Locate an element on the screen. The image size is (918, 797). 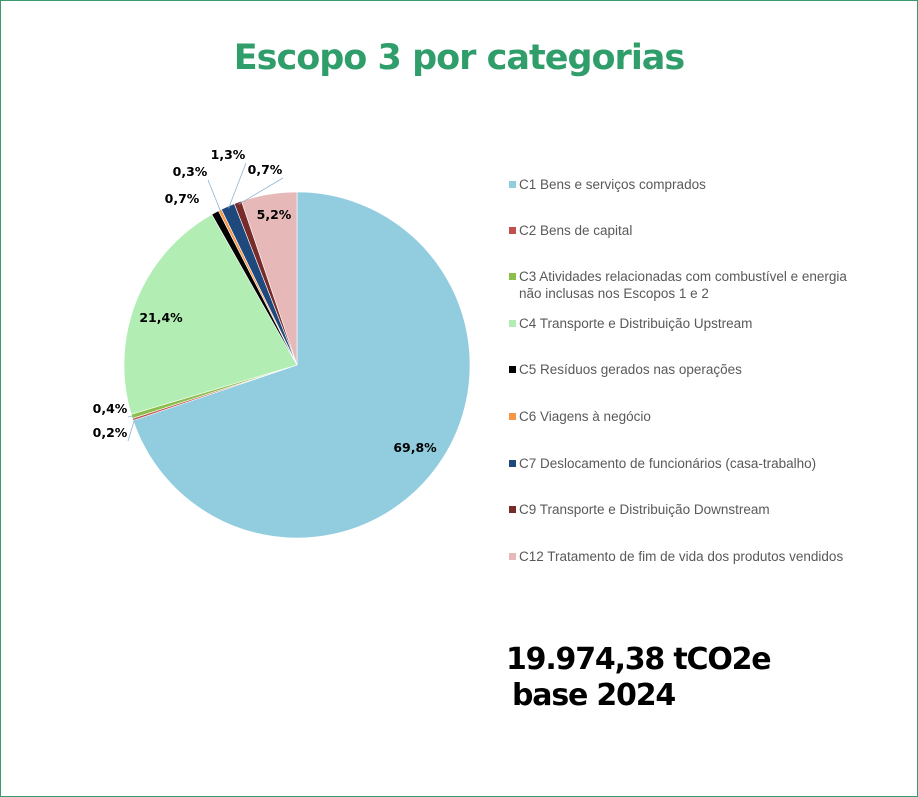
legend-label: C1 Bens e serviços comprados is located at coordinates (612, 184).